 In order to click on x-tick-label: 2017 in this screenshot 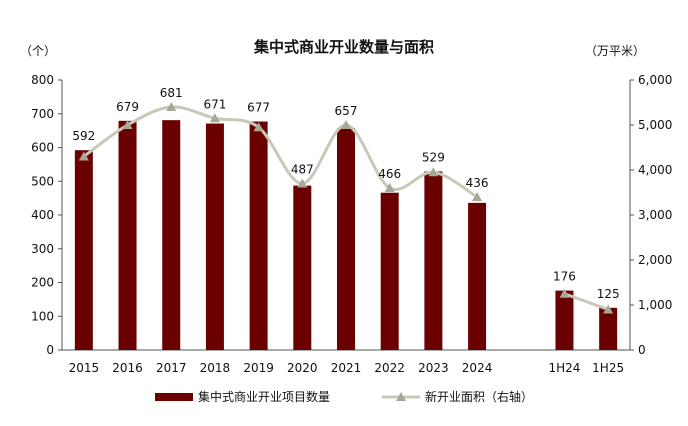, I will do `click(171, 368)`.